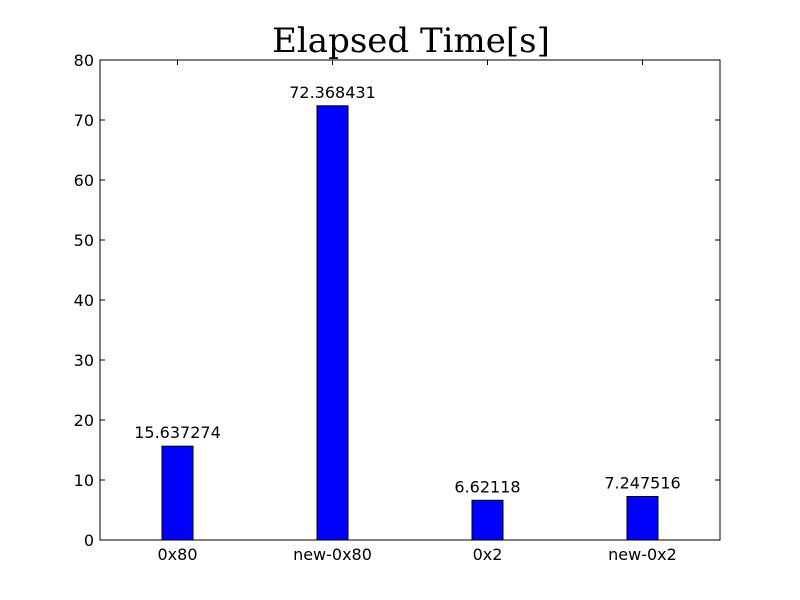 The image size is (800, 600). I want to click on y-tick-label: 80, so click(84, 60).